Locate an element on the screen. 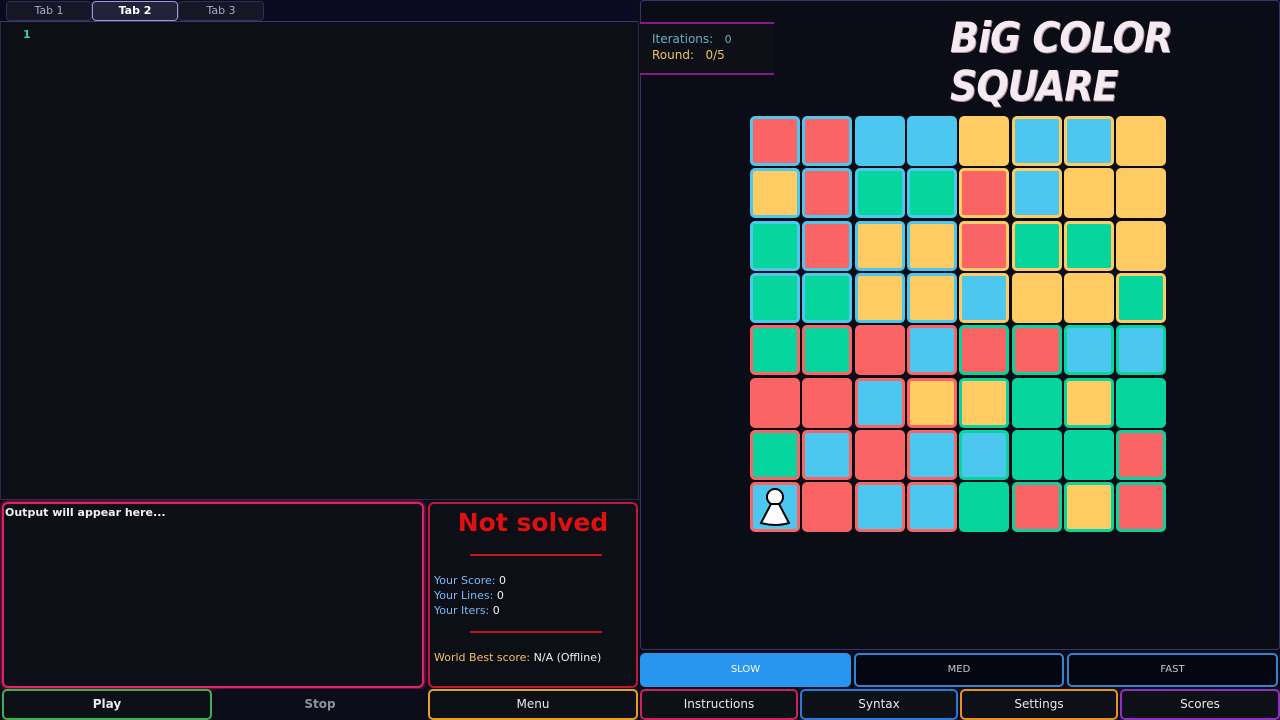 The height and width of the screenshot is (720, 1280). tab-bar: Tab 1 Tab 2 Tab 3 is located at coordinates (319, 11).